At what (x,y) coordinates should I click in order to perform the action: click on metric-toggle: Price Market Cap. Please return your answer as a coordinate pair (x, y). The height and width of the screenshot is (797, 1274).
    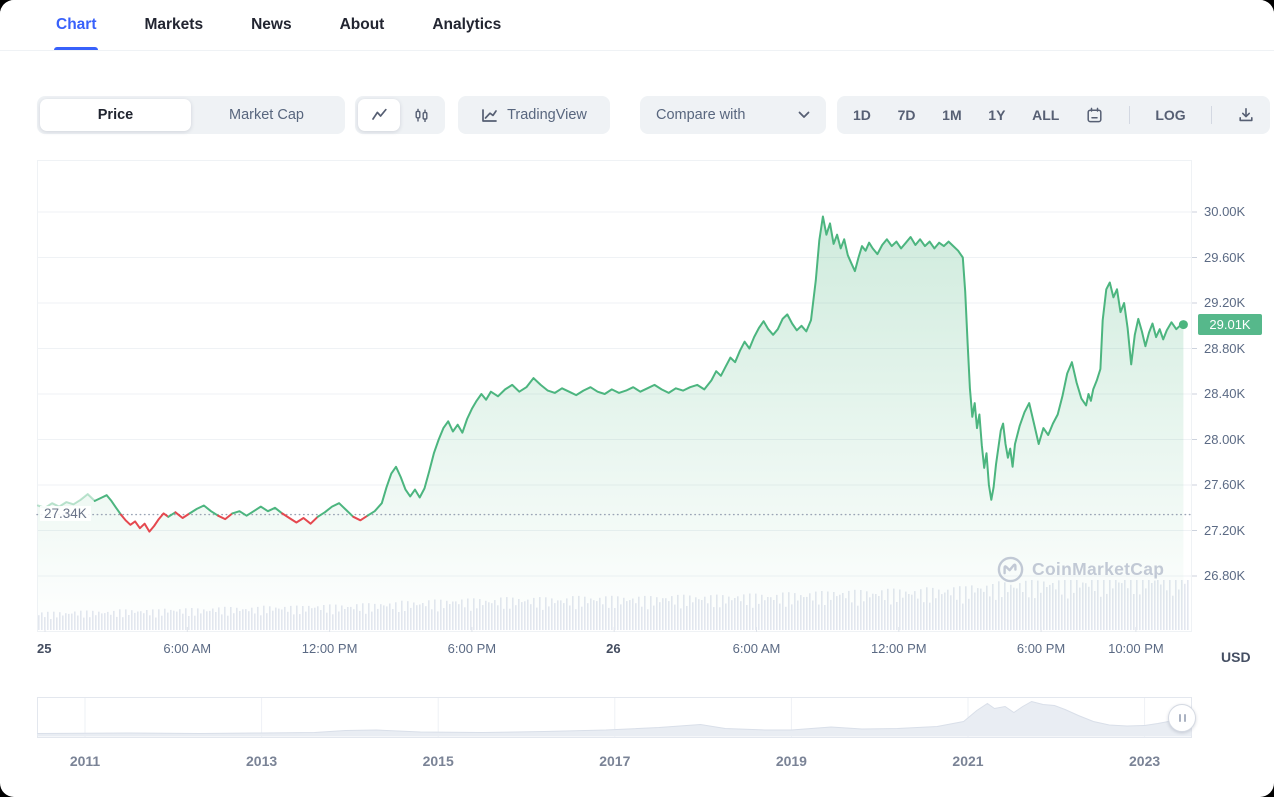
    Looking at the image, I should click on (191, 115).